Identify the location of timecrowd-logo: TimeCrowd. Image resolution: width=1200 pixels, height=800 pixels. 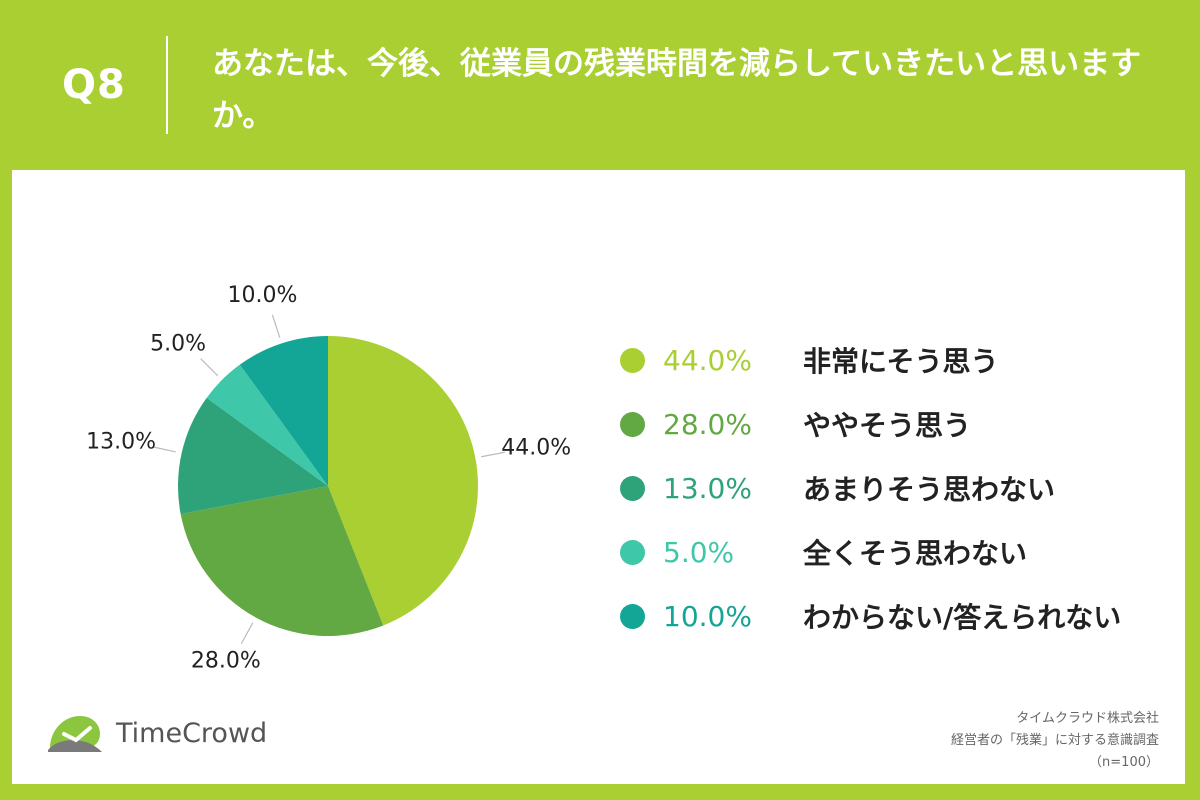
(156, 733).